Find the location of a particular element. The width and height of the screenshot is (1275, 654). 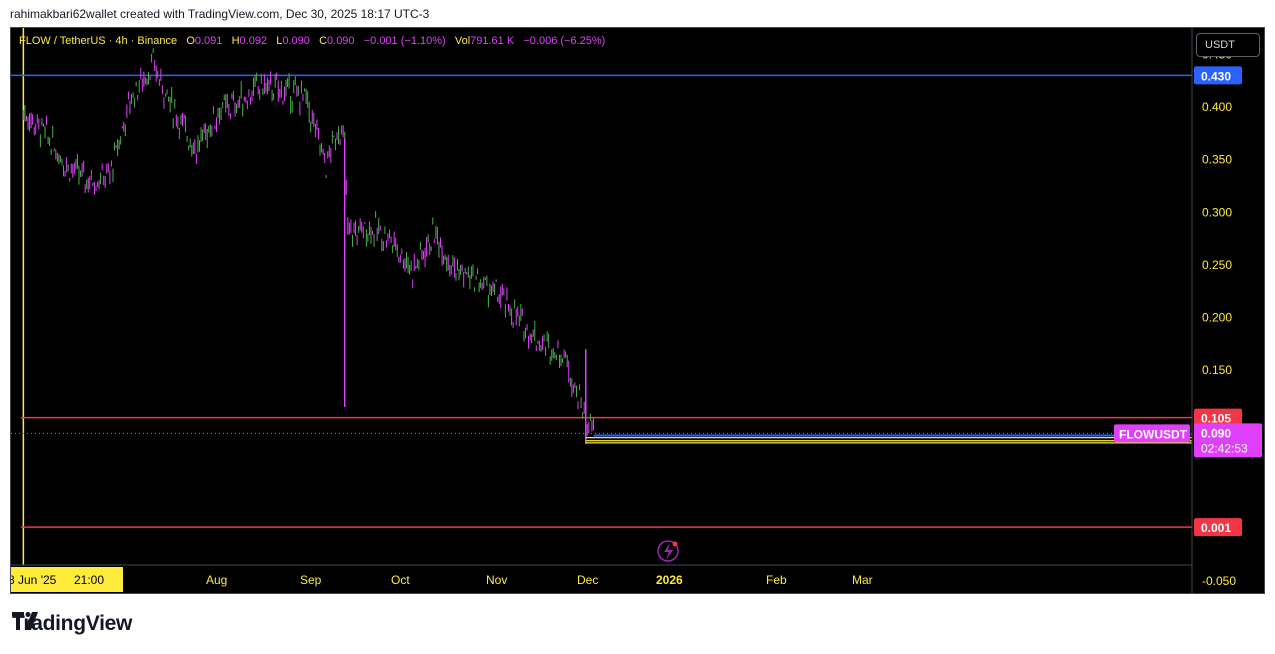

legend-vol-label: Vol is located at coordinates (462, 41).